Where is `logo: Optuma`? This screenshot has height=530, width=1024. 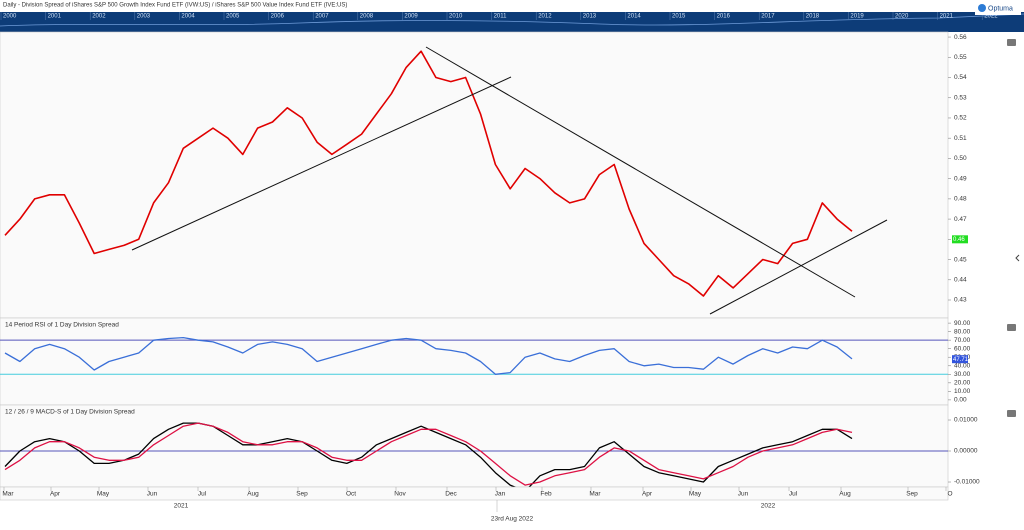
logo: Optuma is located at coordinates (1000, 8).